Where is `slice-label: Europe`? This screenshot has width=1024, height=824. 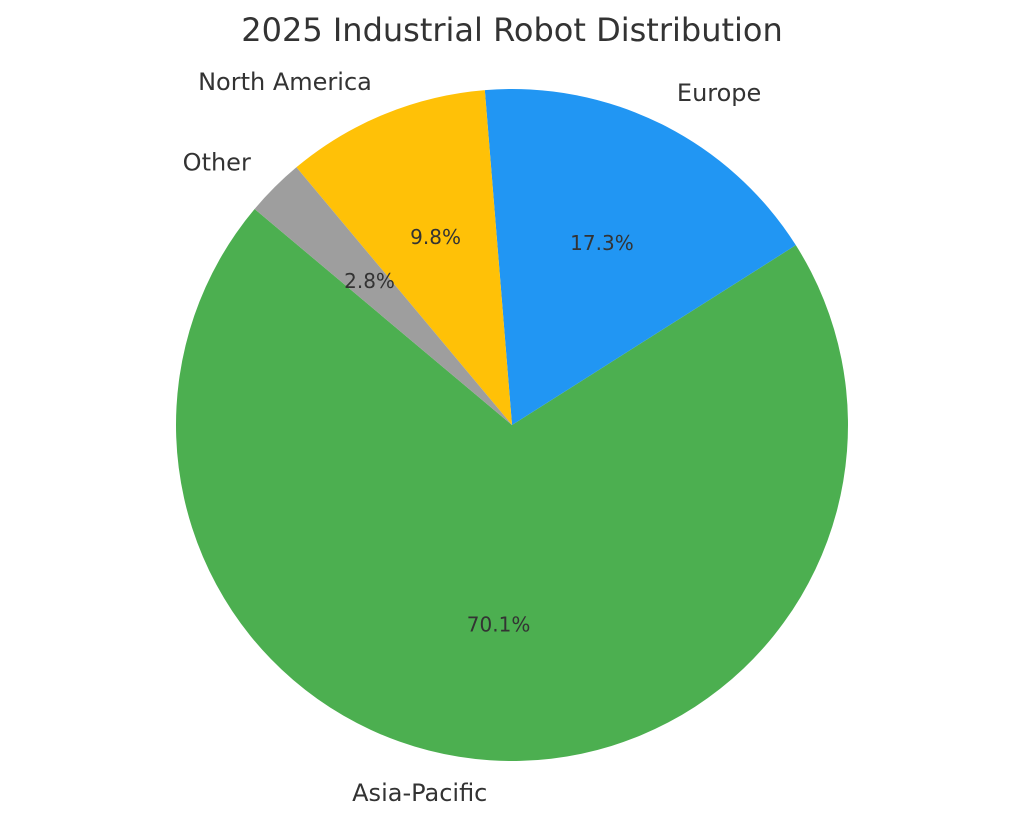 slice-label: Europe is located at coordinates (719, 93).